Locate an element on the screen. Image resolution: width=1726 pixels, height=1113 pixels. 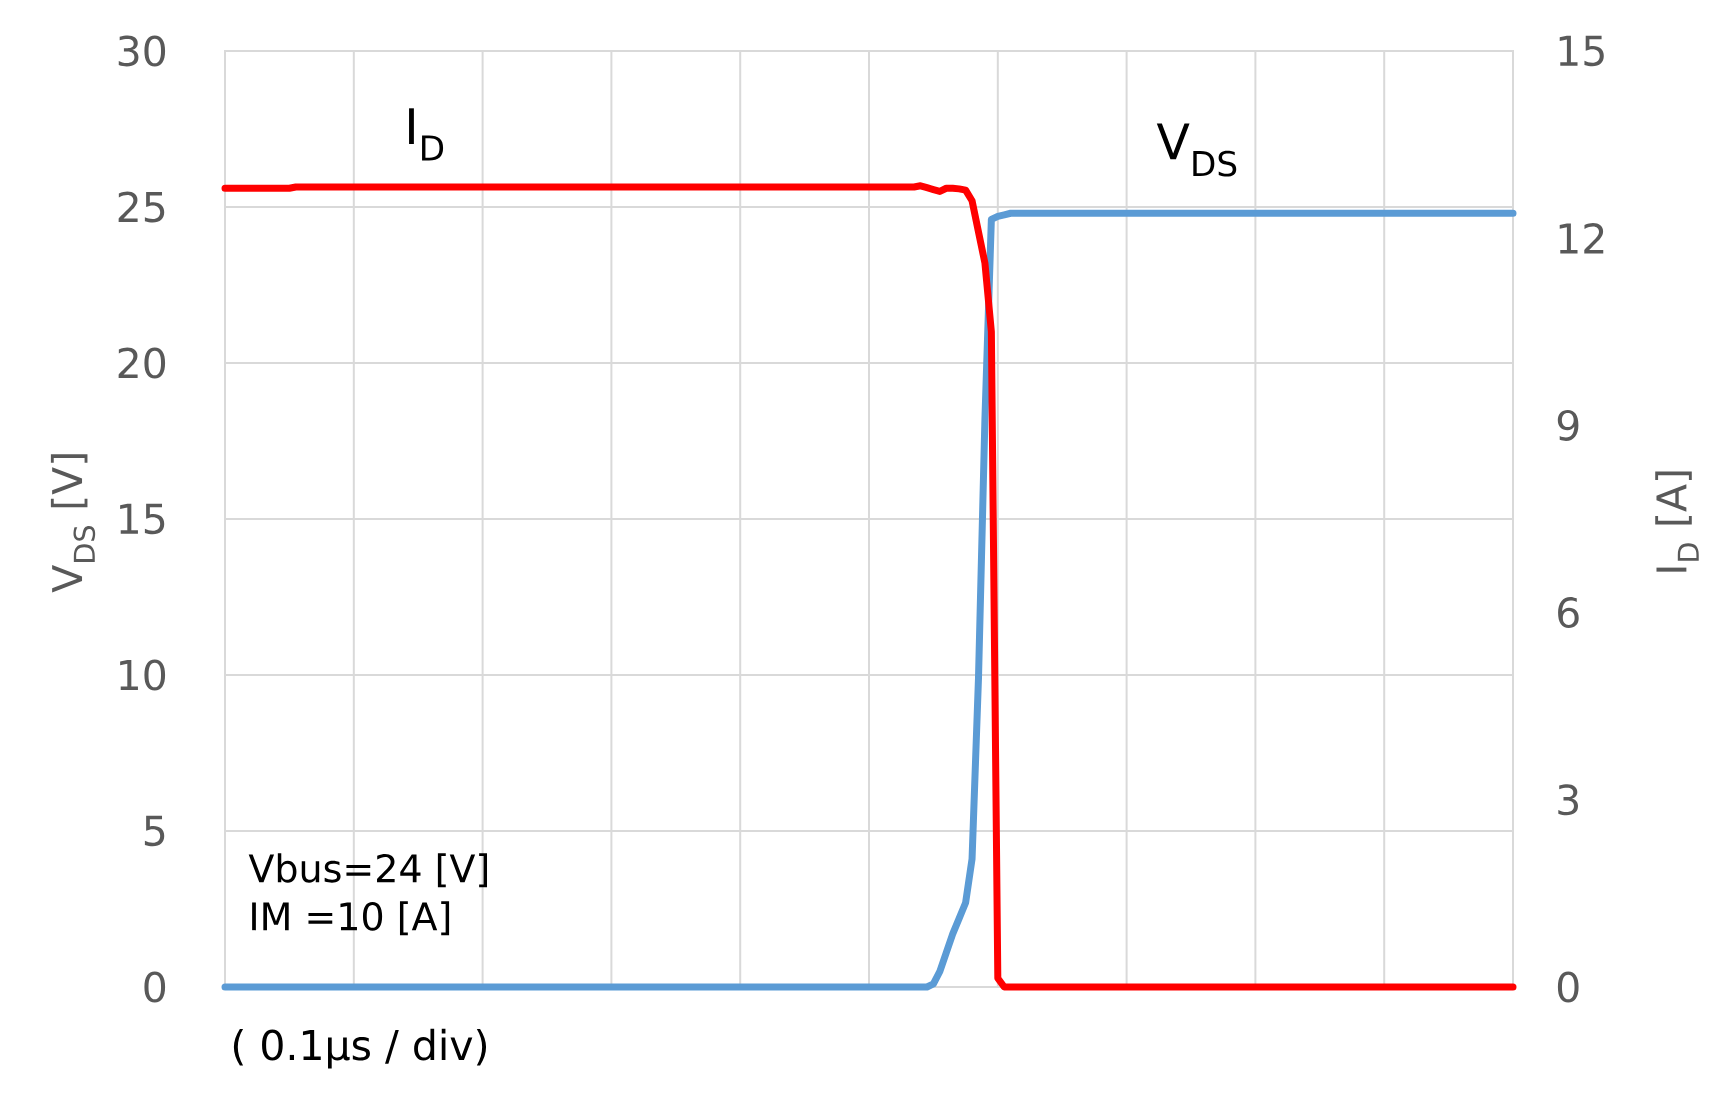
annotation: IM =10 [A] is located at coordinates (351, 918).